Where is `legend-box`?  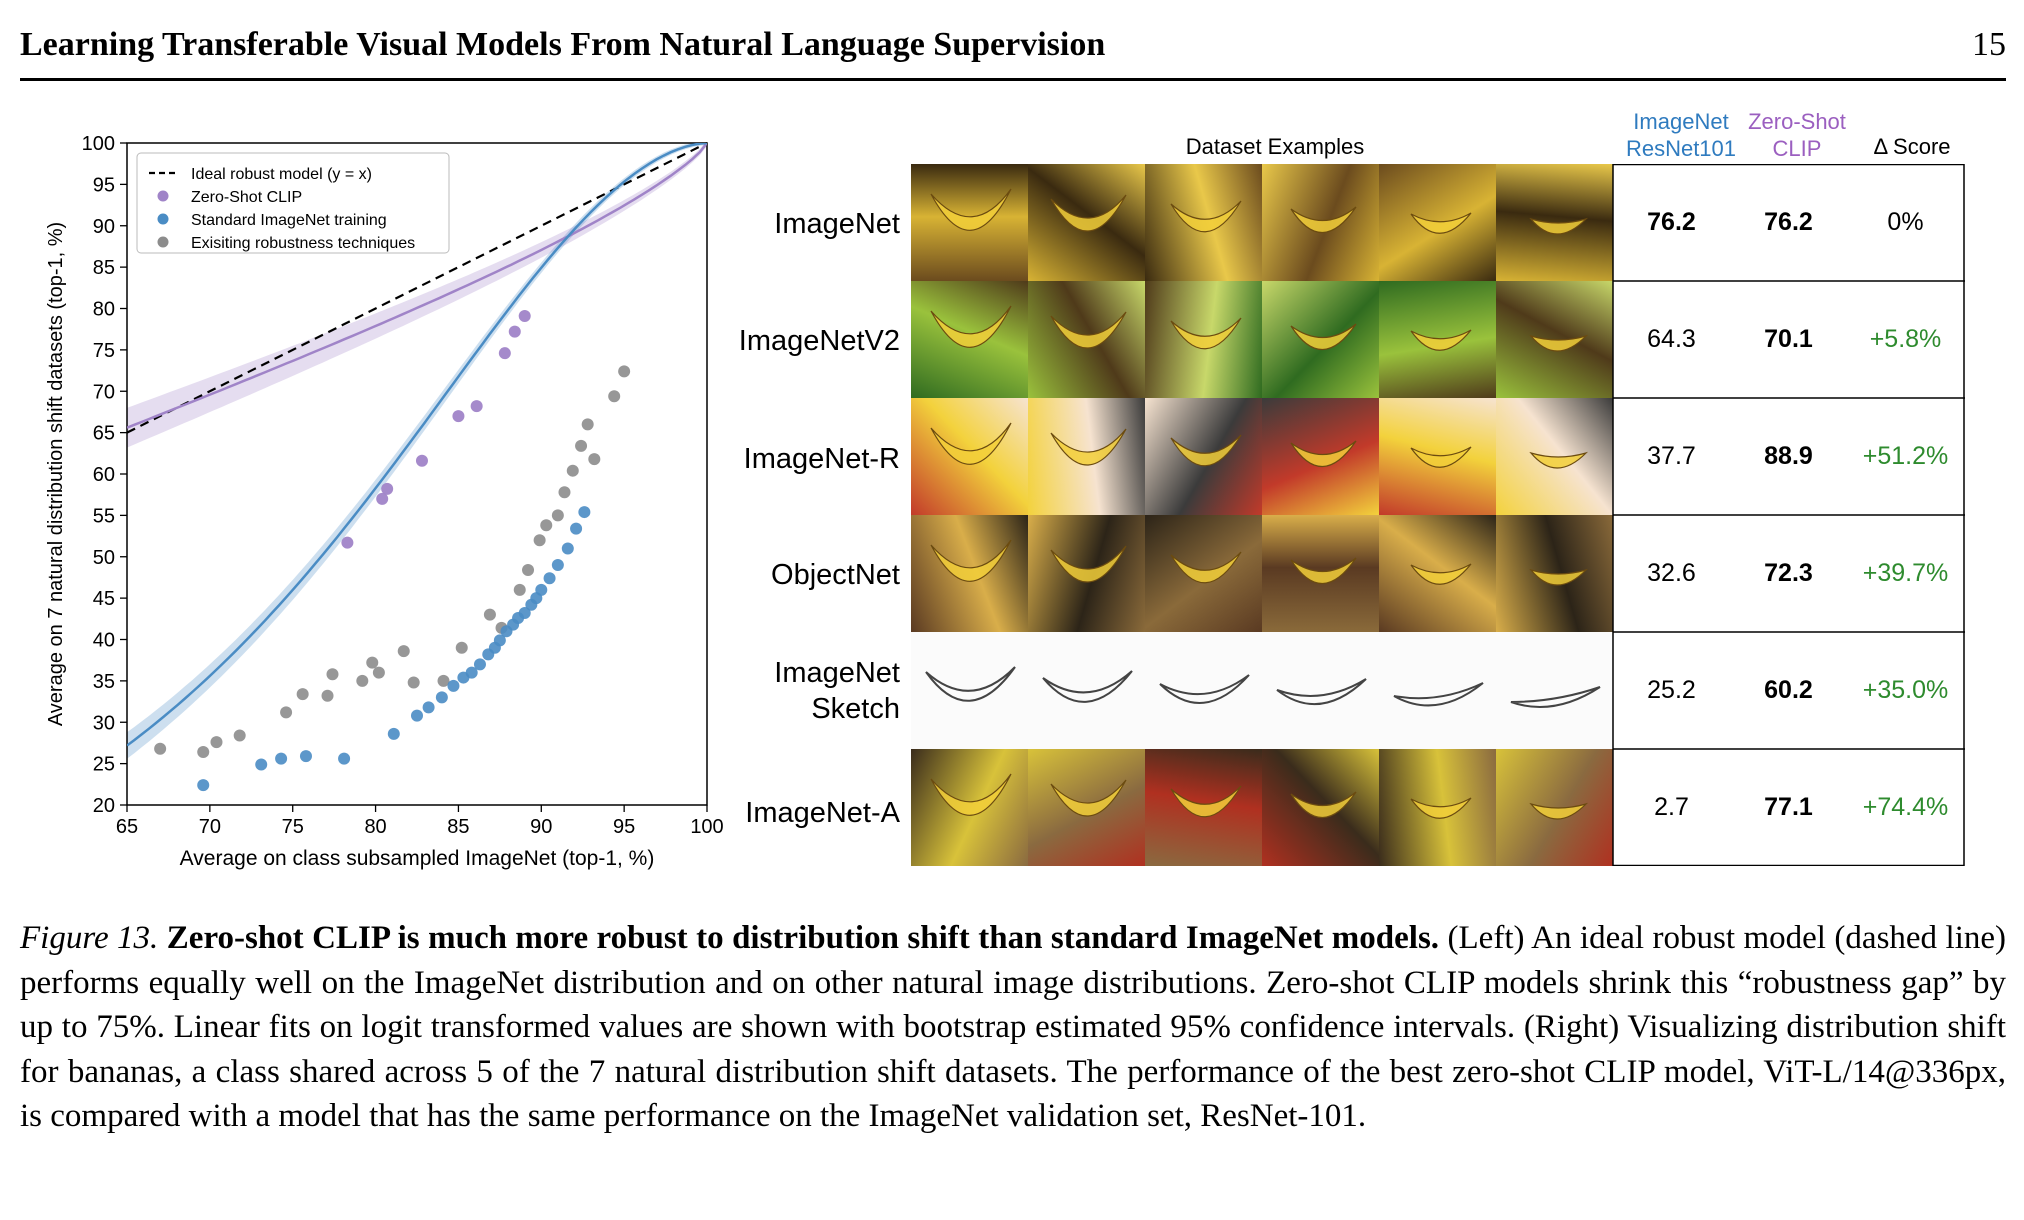 legend-box is located at coordinates (293, 203).